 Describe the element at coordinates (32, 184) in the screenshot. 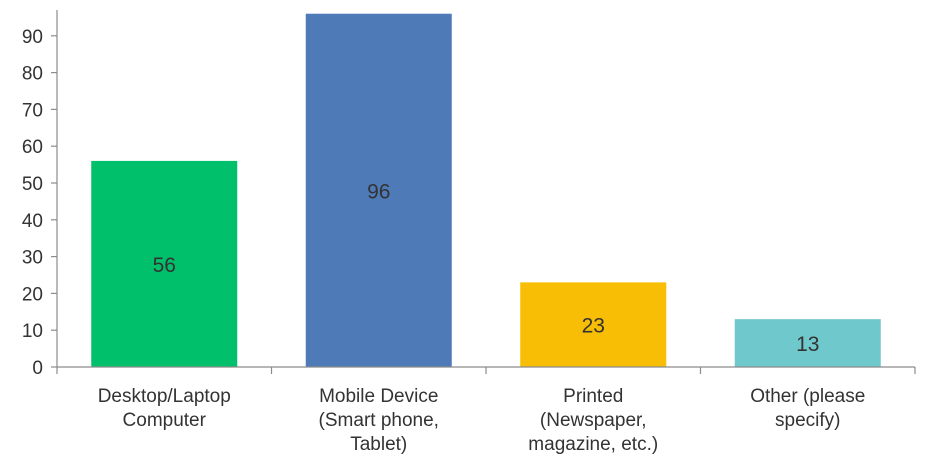

I see `y-tick-label: 50` at that location.